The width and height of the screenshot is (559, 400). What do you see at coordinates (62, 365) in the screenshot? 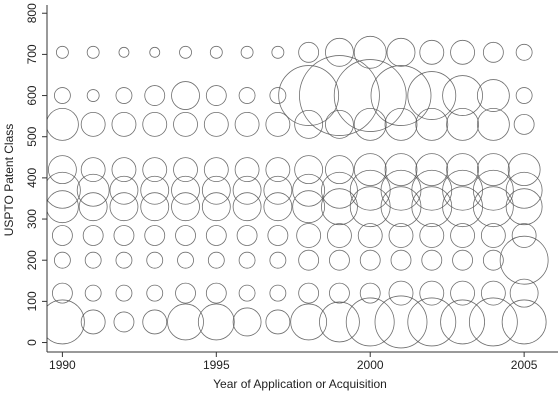
I see `x-tick-label: 1990` at bounding box center [62, 365].